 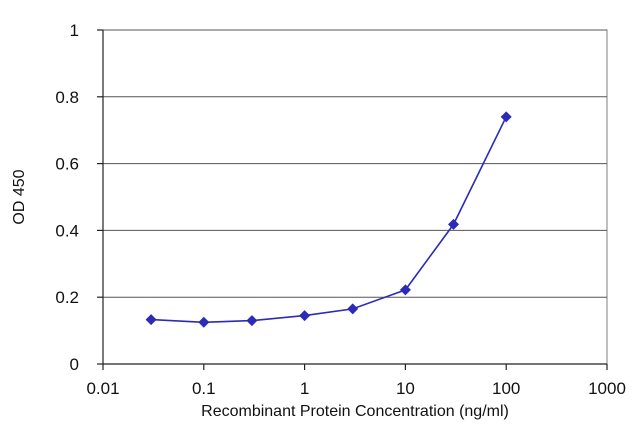 I want to click on y-tick-label: 0.4, so click(x=67, y=230).